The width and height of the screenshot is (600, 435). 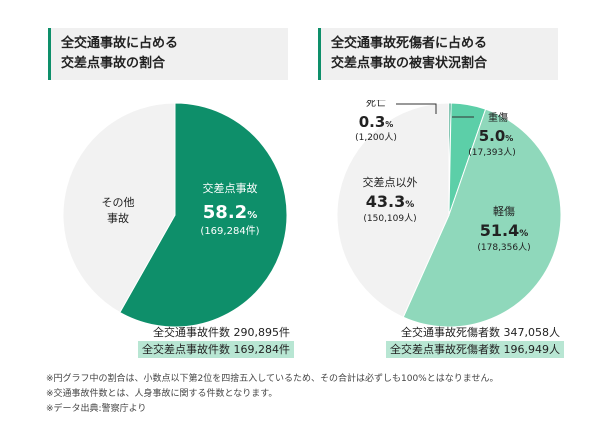 I want to click on right-slice-3-percent: 43.3%, so click(x=390, y=201).